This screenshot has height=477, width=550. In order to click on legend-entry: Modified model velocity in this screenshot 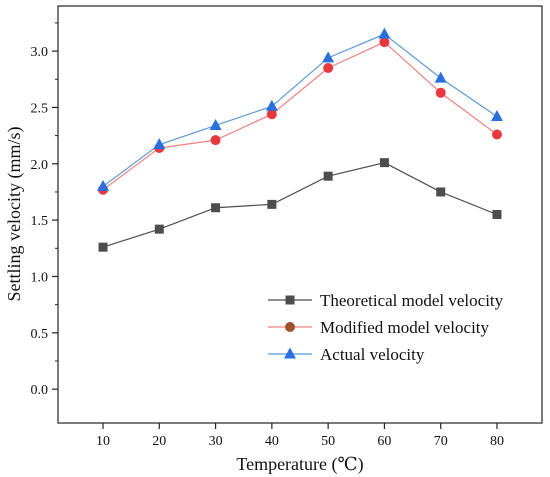, I will do `click(379, 327)`.